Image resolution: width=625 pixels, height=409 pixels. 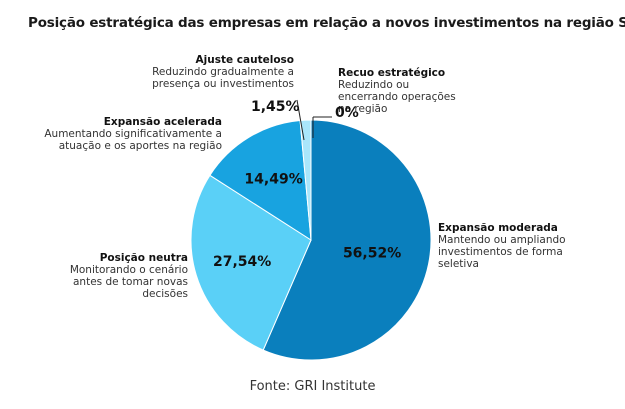 I want to click on pie-slice-posicao-neutra, so click(x=251, y=262).